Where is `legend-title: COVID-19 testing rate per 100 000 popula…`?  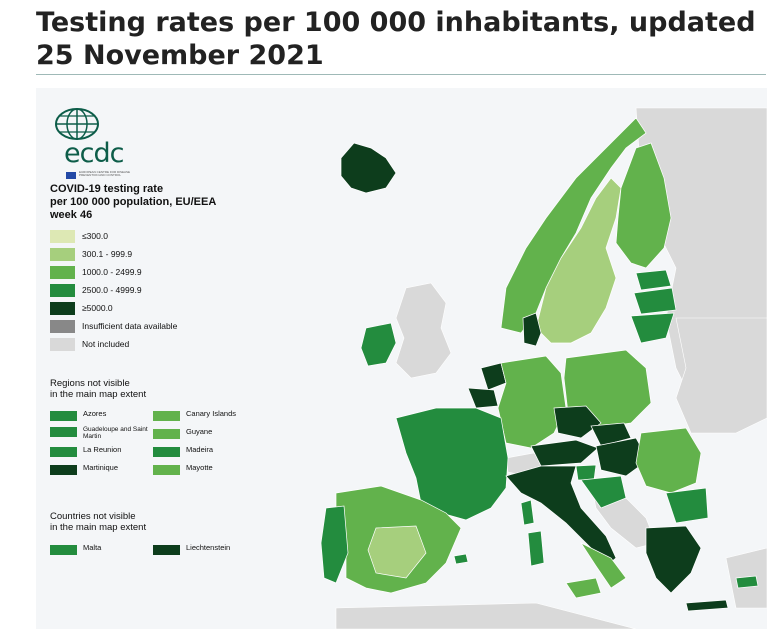 legend-title: COVID-19 testing rate per 100 000 popula… is located at coordinates (150, 202).